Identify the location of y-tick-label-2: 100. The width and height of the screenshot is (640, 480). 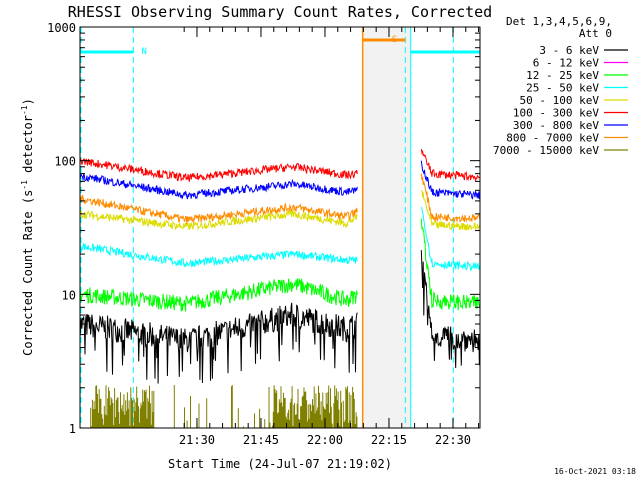
(65, 162).